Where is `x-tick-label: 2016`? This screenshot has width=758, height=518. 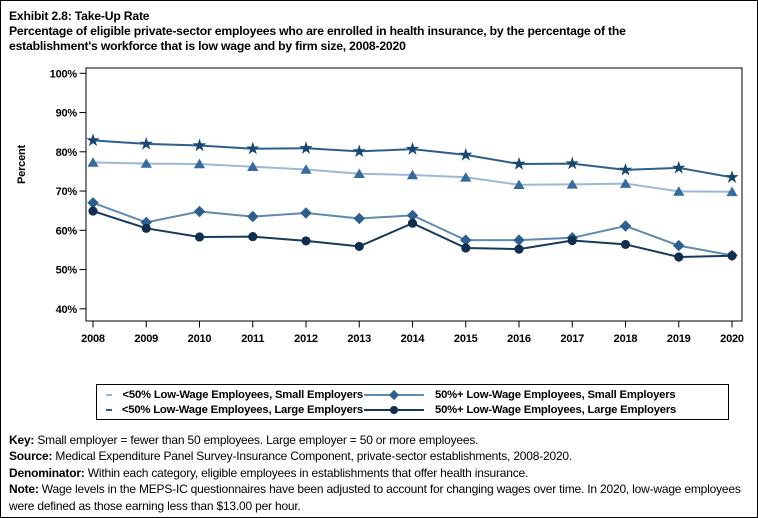 x-tick-label: 2016 is located at coordinates (519, 339).